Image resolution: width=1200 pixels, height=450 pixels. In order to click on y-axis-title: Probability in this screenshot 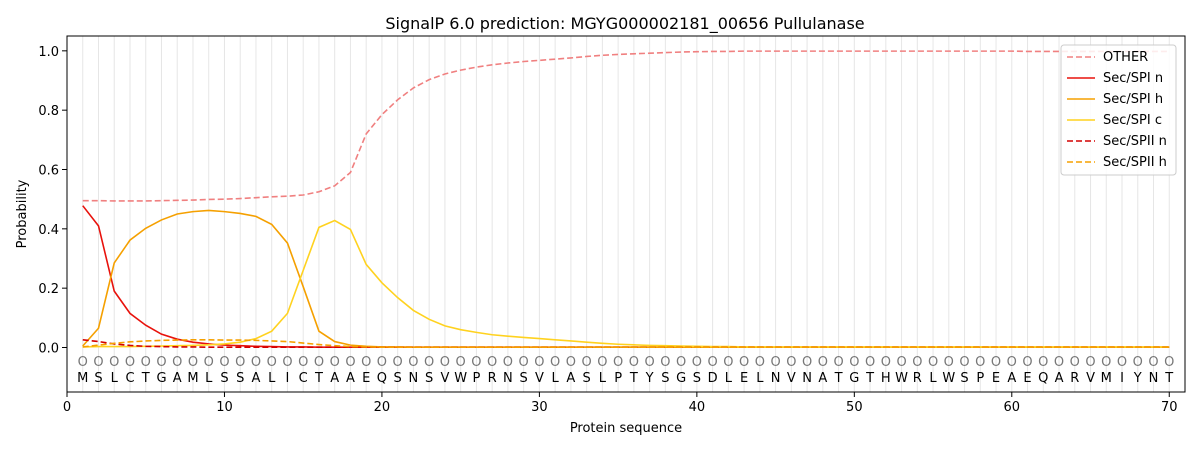, I will do `click(22, 213)`.